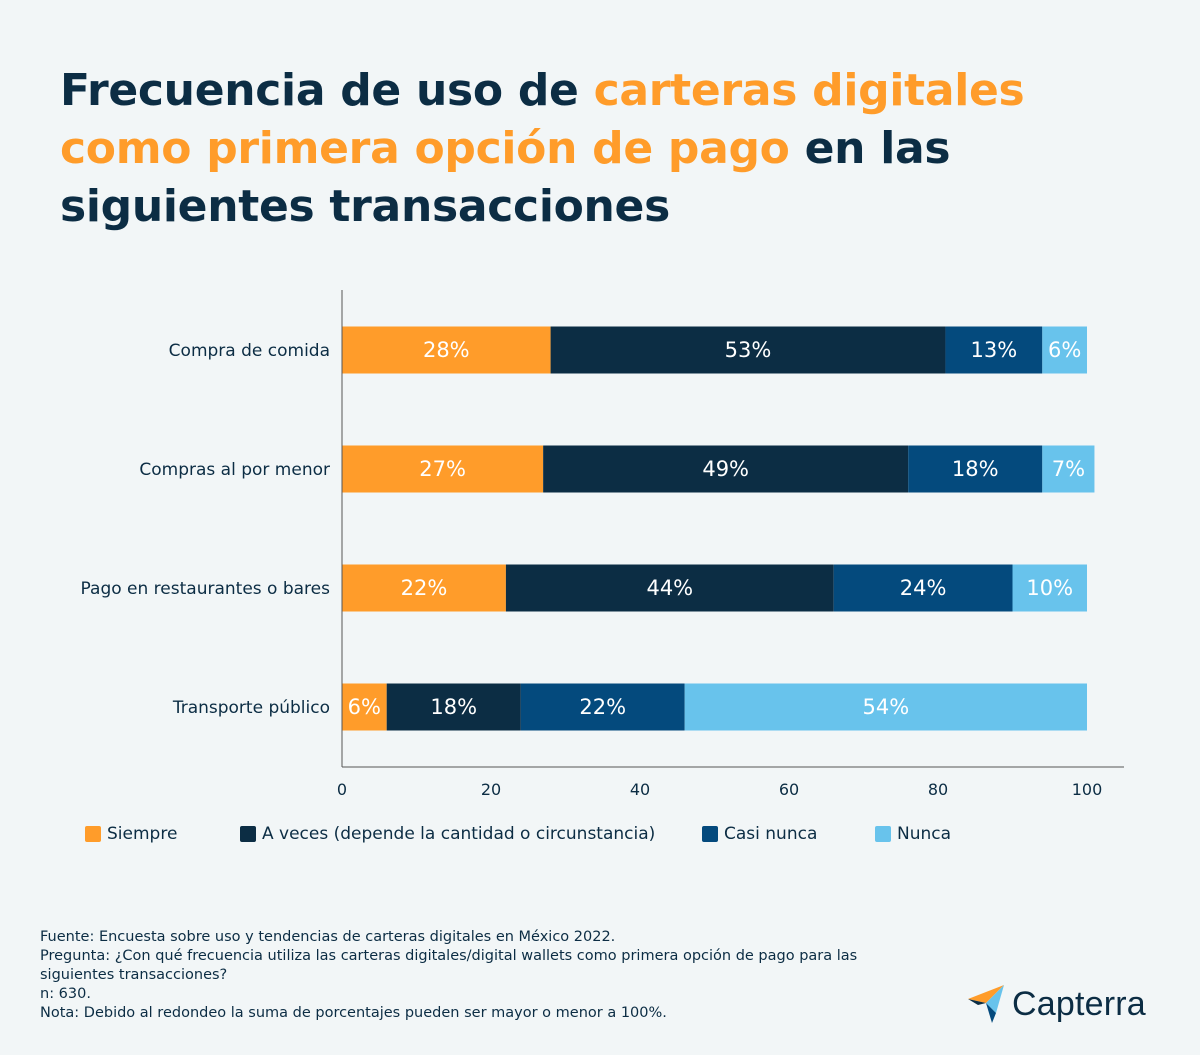 This screenshot has height=1055, width=1200. I want to click on data-label: 53%, so click(748, 350).